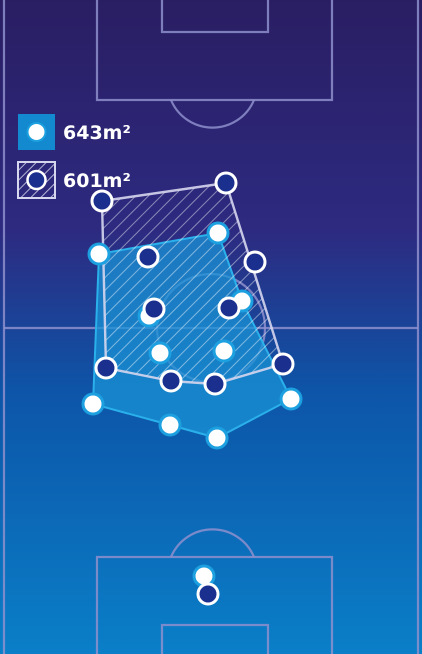 This screenshot has height=654, width=422. I want to click on white-dot-icon, so click(36, 132).